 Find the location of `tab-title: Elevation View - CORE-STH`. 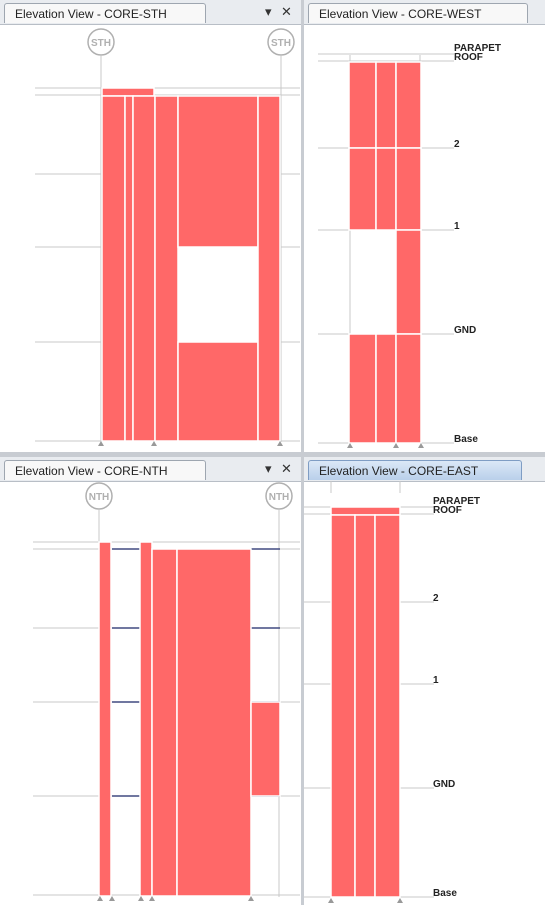

tab-title: Elevation View - CORE-STH is located at coordinates (91, 13).